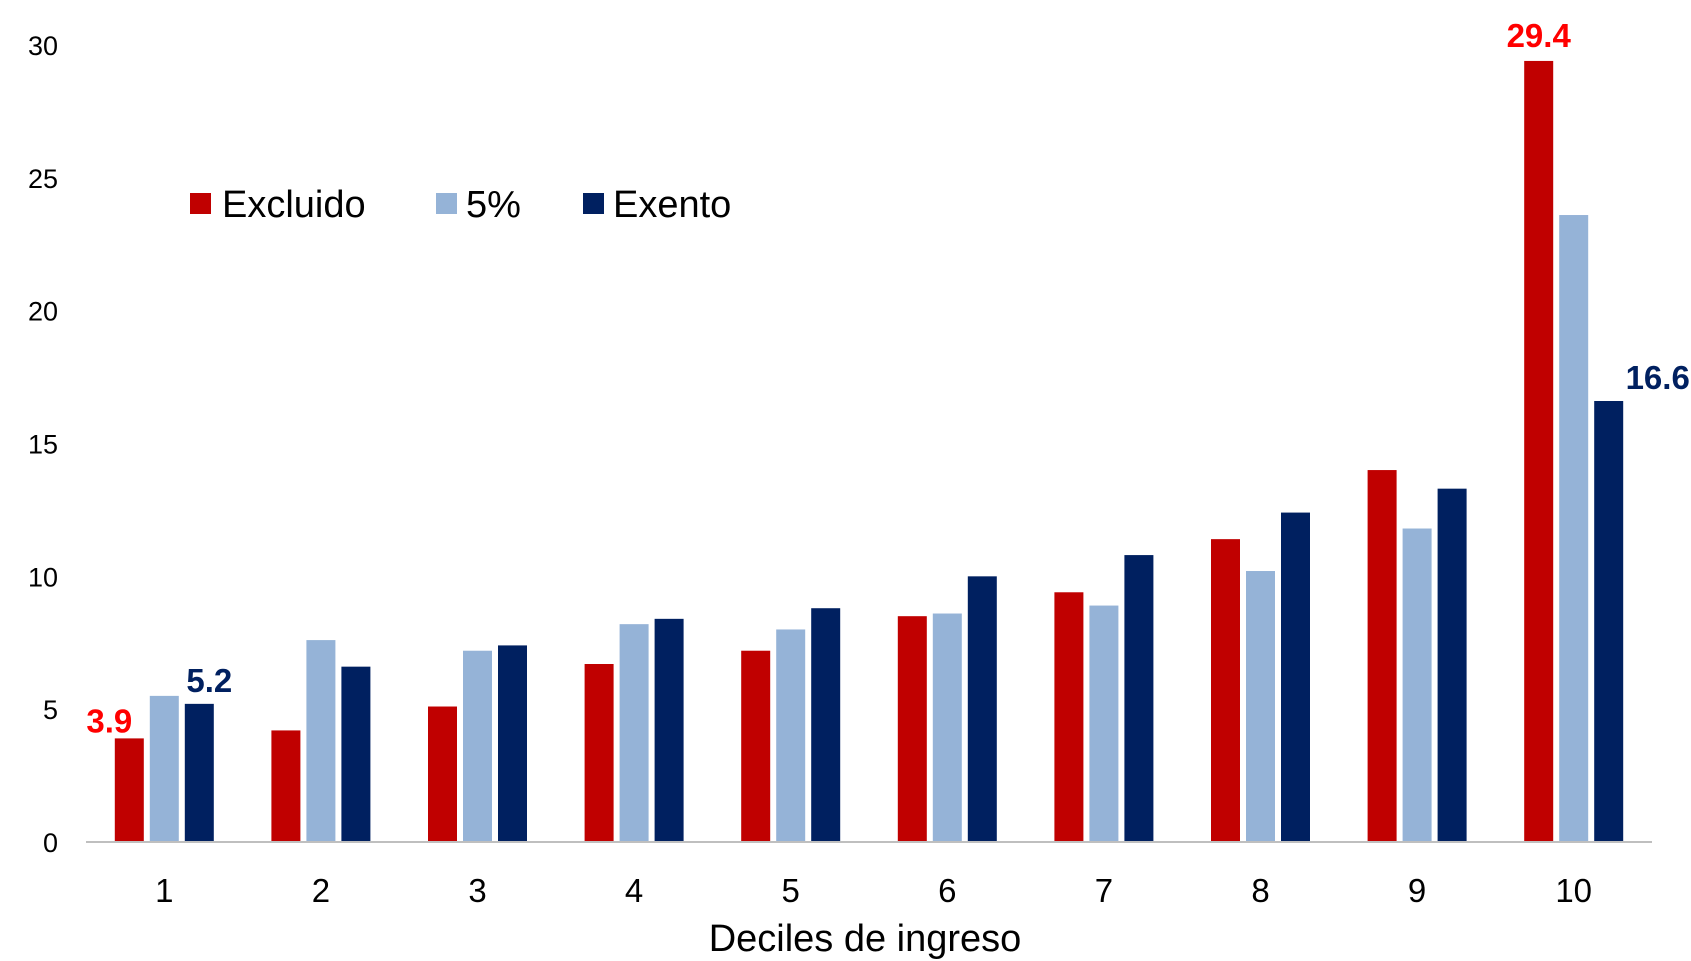 The height and width of the screenshot is (961, 1691). Describe the element at coordinates (460, 205) in the screenshot. I see `legend: Excluido 5% Exento` at that location.